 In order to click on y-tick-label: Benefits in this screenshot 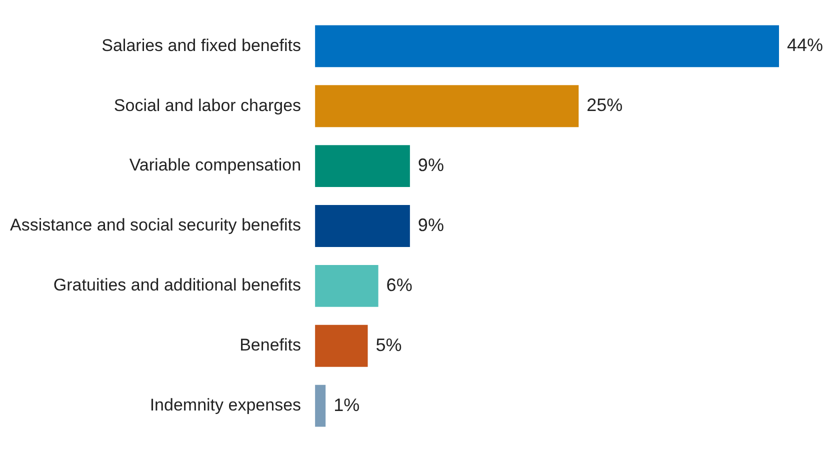, I will do `click(271, 345)`.